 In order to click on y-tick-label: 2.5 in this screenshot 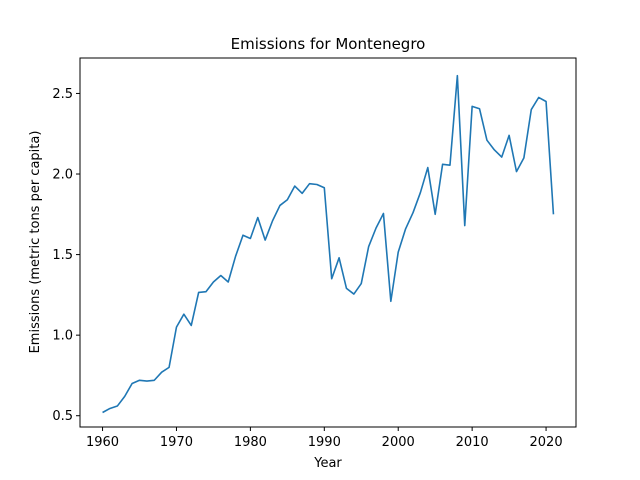, I will do `click(62, 94)`.